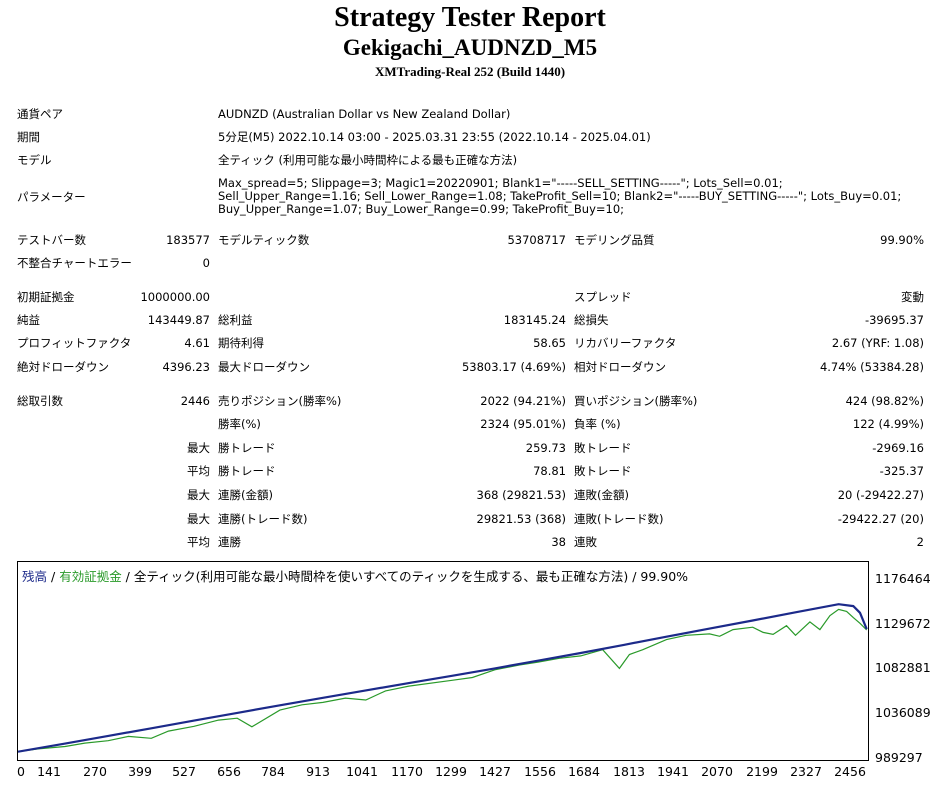 This screenshot has width=940, height=786. What do you see at coordinates (871, 367) in the screenshot?
I see `rel-dd-value: 4.74% (53384.28)` at bounding box center [871, 367].